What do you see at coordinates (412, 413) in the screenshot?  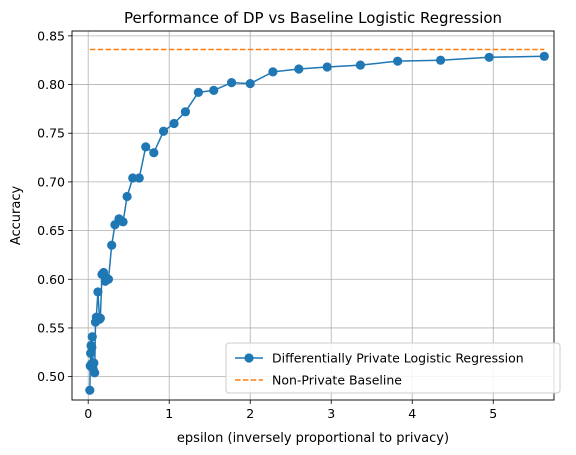 I see `x-tick-label: 4` at bounding box center [412, 413].